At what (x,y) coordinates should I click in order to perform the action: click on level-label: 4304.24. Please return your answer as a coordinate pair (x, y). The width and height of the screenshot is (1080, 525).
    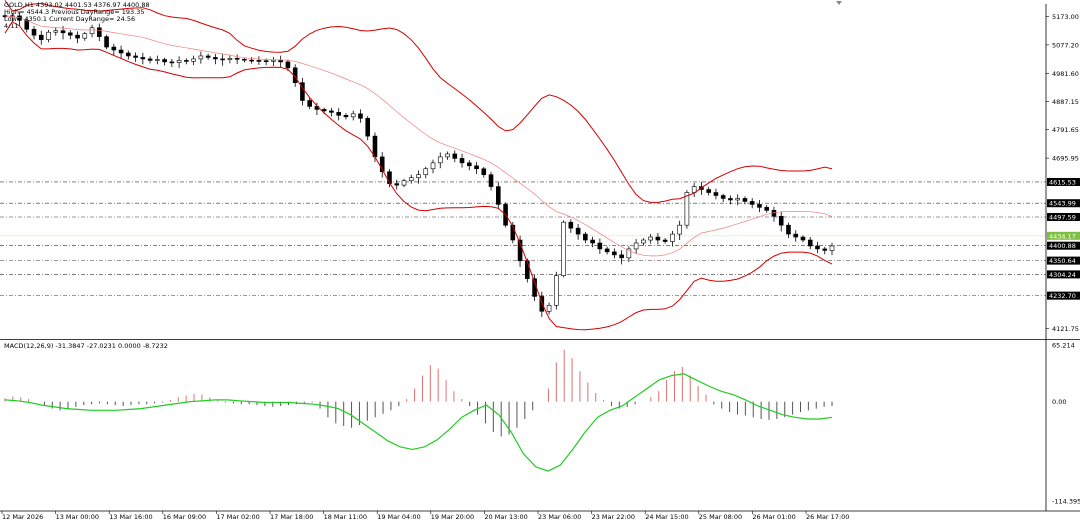
    Looking at the image, I should click on (1062, 275).